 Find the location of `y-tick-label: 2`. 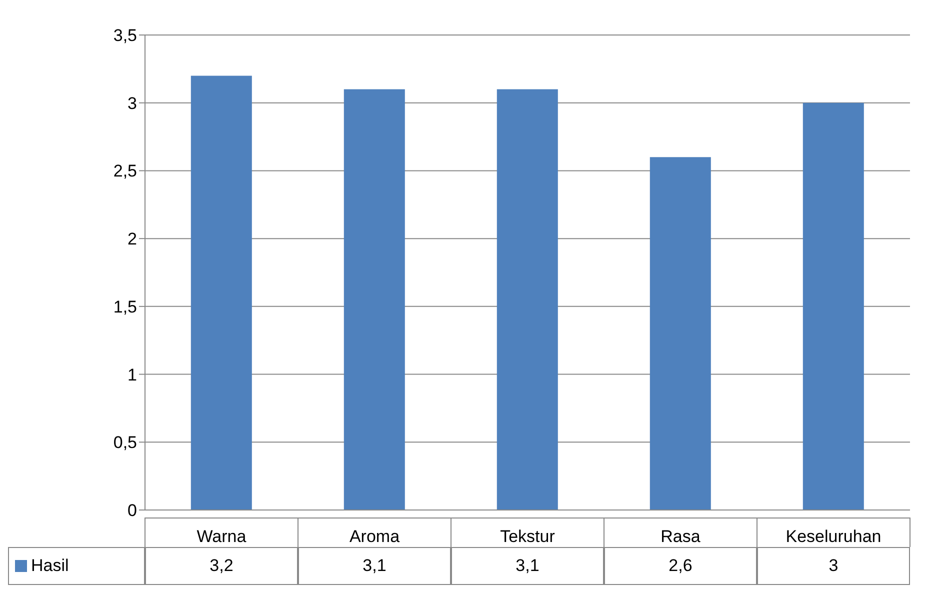

y-tick-label: 2 is located at coordinates (132, 239).